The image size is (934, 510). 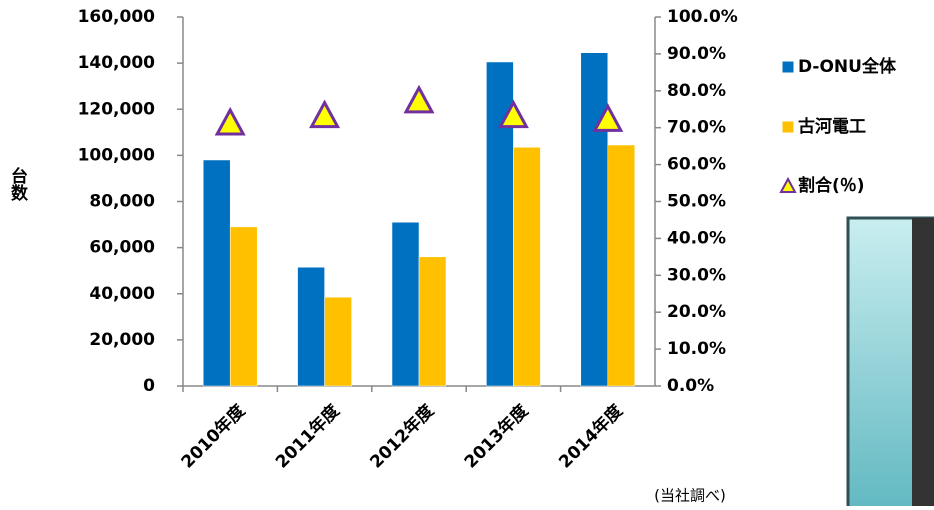 What do you see at coordinates (702, 17) in the screenshot?
I see `y2-tick-label: 100.0%` at bounding box center [702, 17].